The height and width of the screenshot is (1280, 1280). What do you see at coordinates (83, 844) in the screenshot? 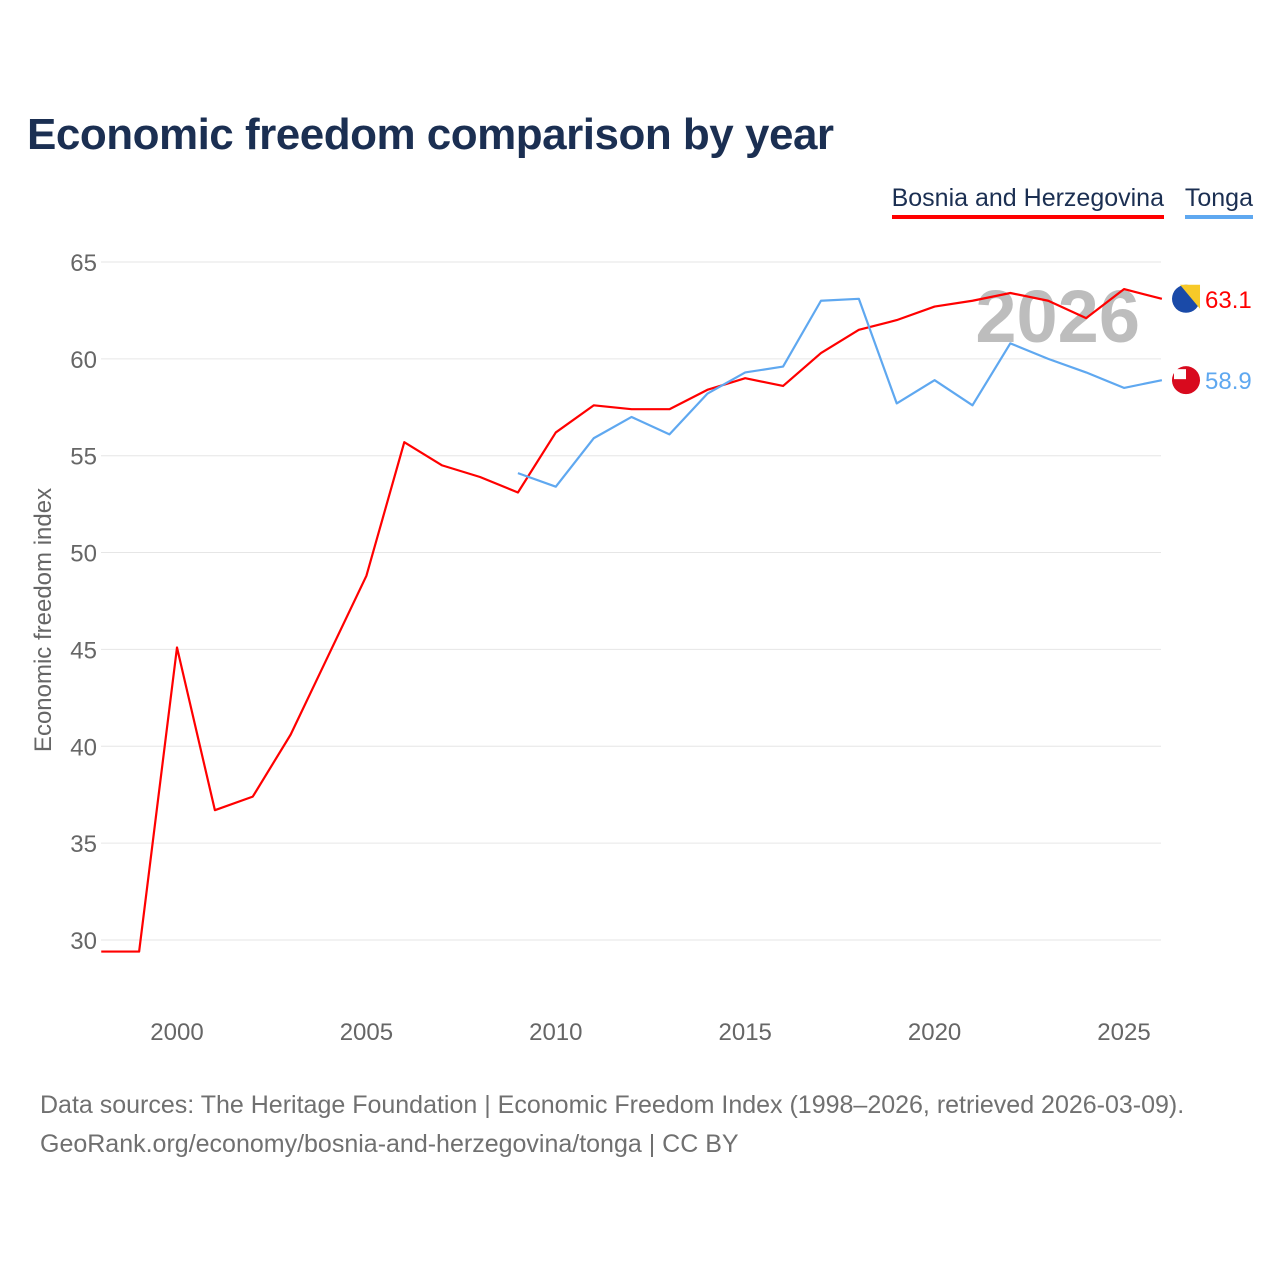
I see `y-tick-label: 35` at bounding box center [83, 844].